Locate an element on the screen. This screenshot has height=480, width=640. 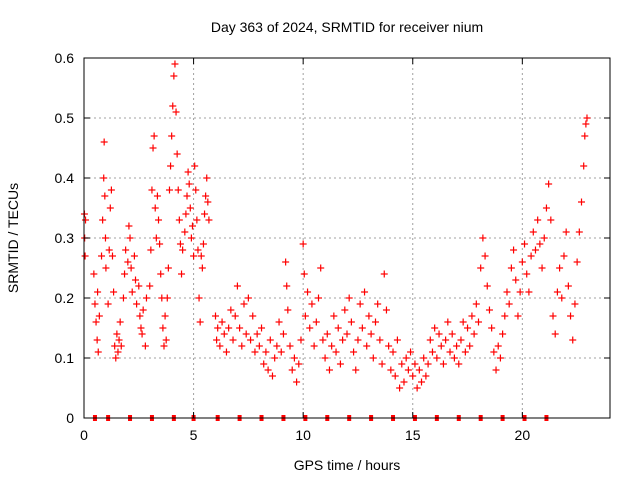
x-tick-label: 20 is located at coordinates (523, 435).